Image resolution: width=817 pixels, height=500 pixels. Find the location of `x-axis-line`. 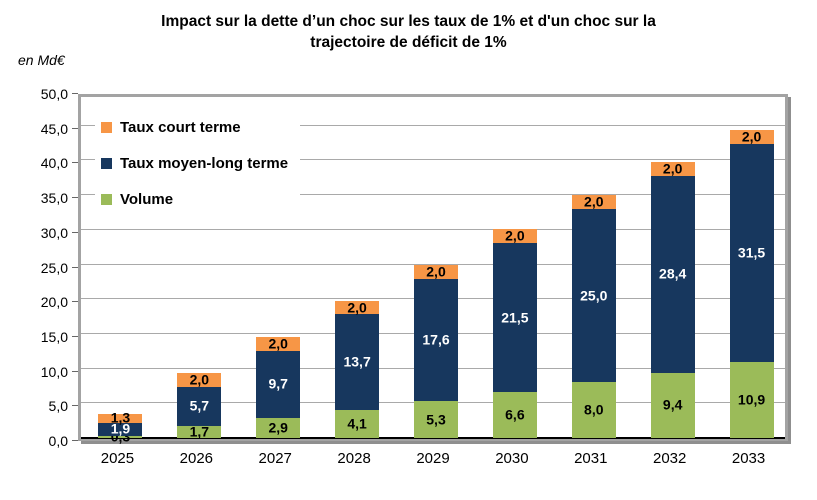

x-axis-line is located at coordinates (433, 438).